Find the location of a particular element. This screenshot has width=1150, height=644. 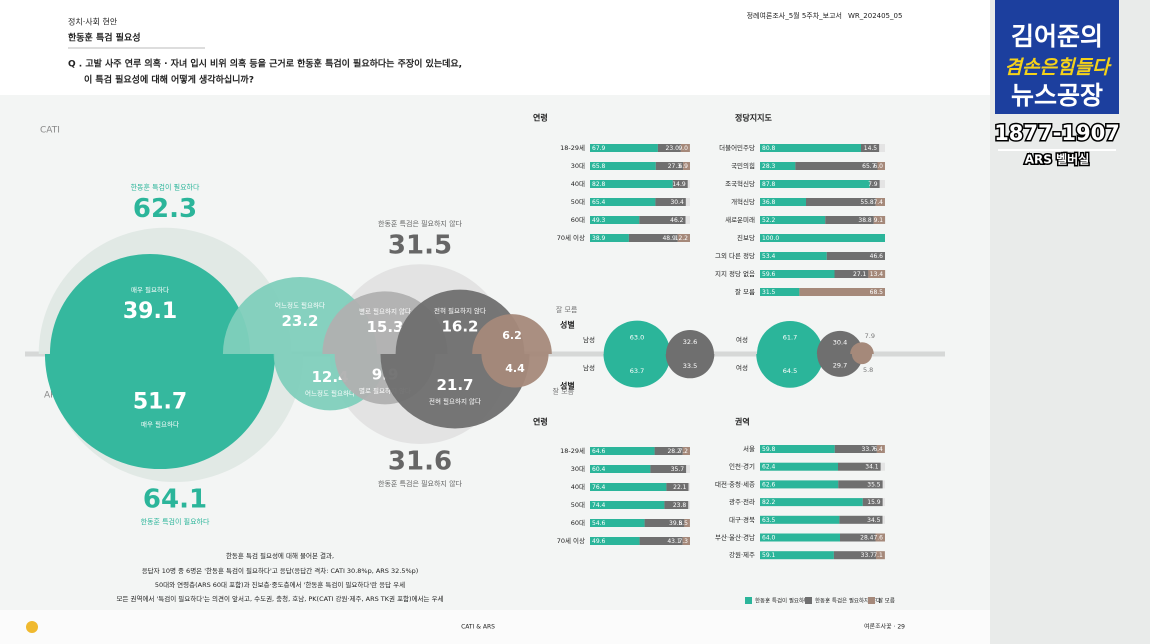

bar-value: 22.1 is located at coordinates (680, 487).